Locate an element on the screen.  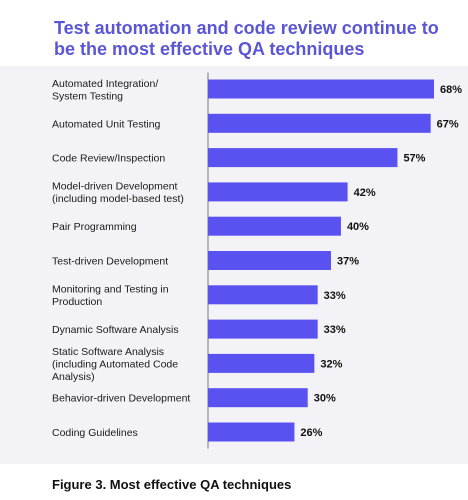
data-label: 42% is located at coordinates (365, 193).